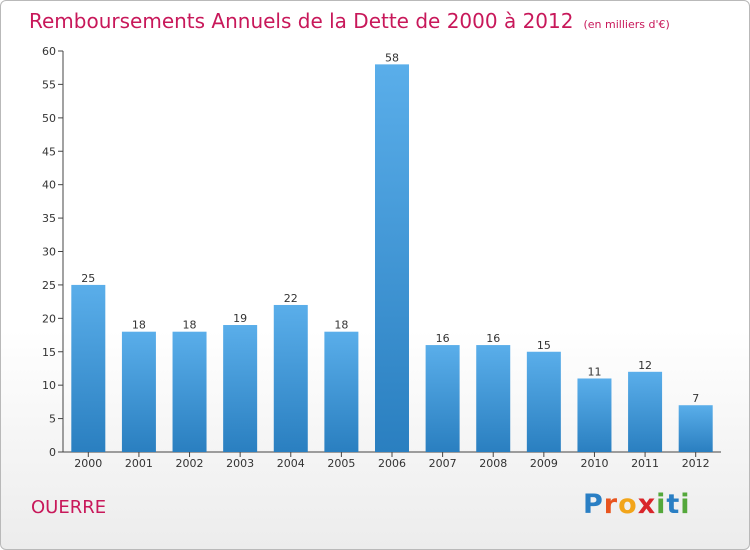  Describe the element at coordinates (695, 428) in the screenshot. I see `bar-2012` at that location.